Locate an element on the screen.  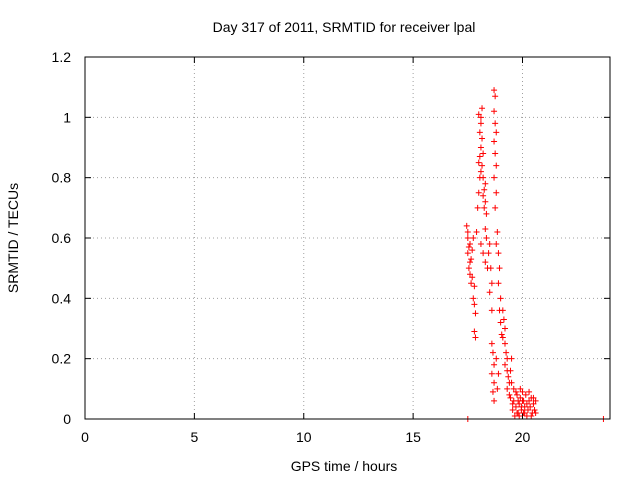
x-tick-label: 5 is located at coordinates (194, 437).